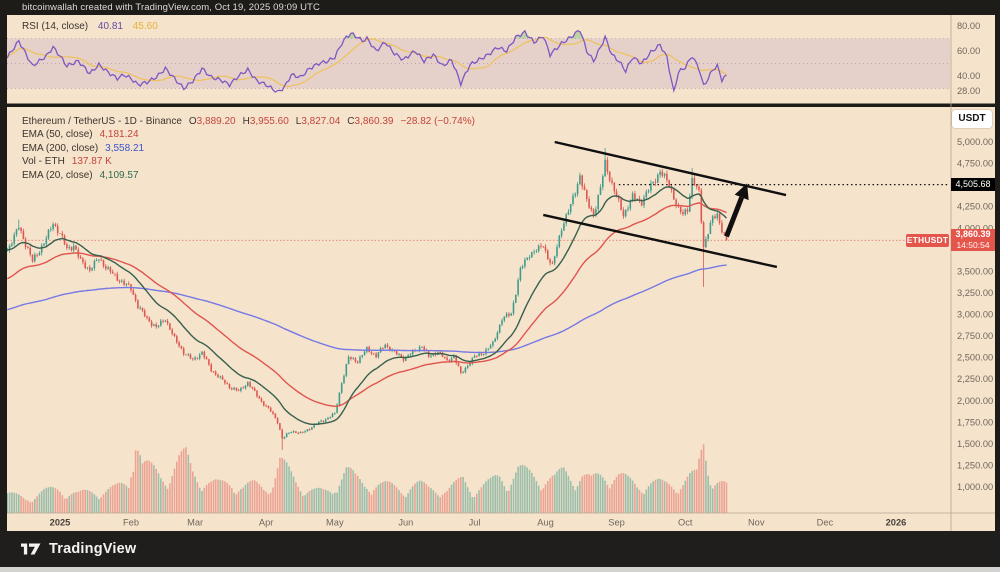 This screenshot has height=572, width=1000. I want to click on time-tick-label: Jun, so click(405, 523).